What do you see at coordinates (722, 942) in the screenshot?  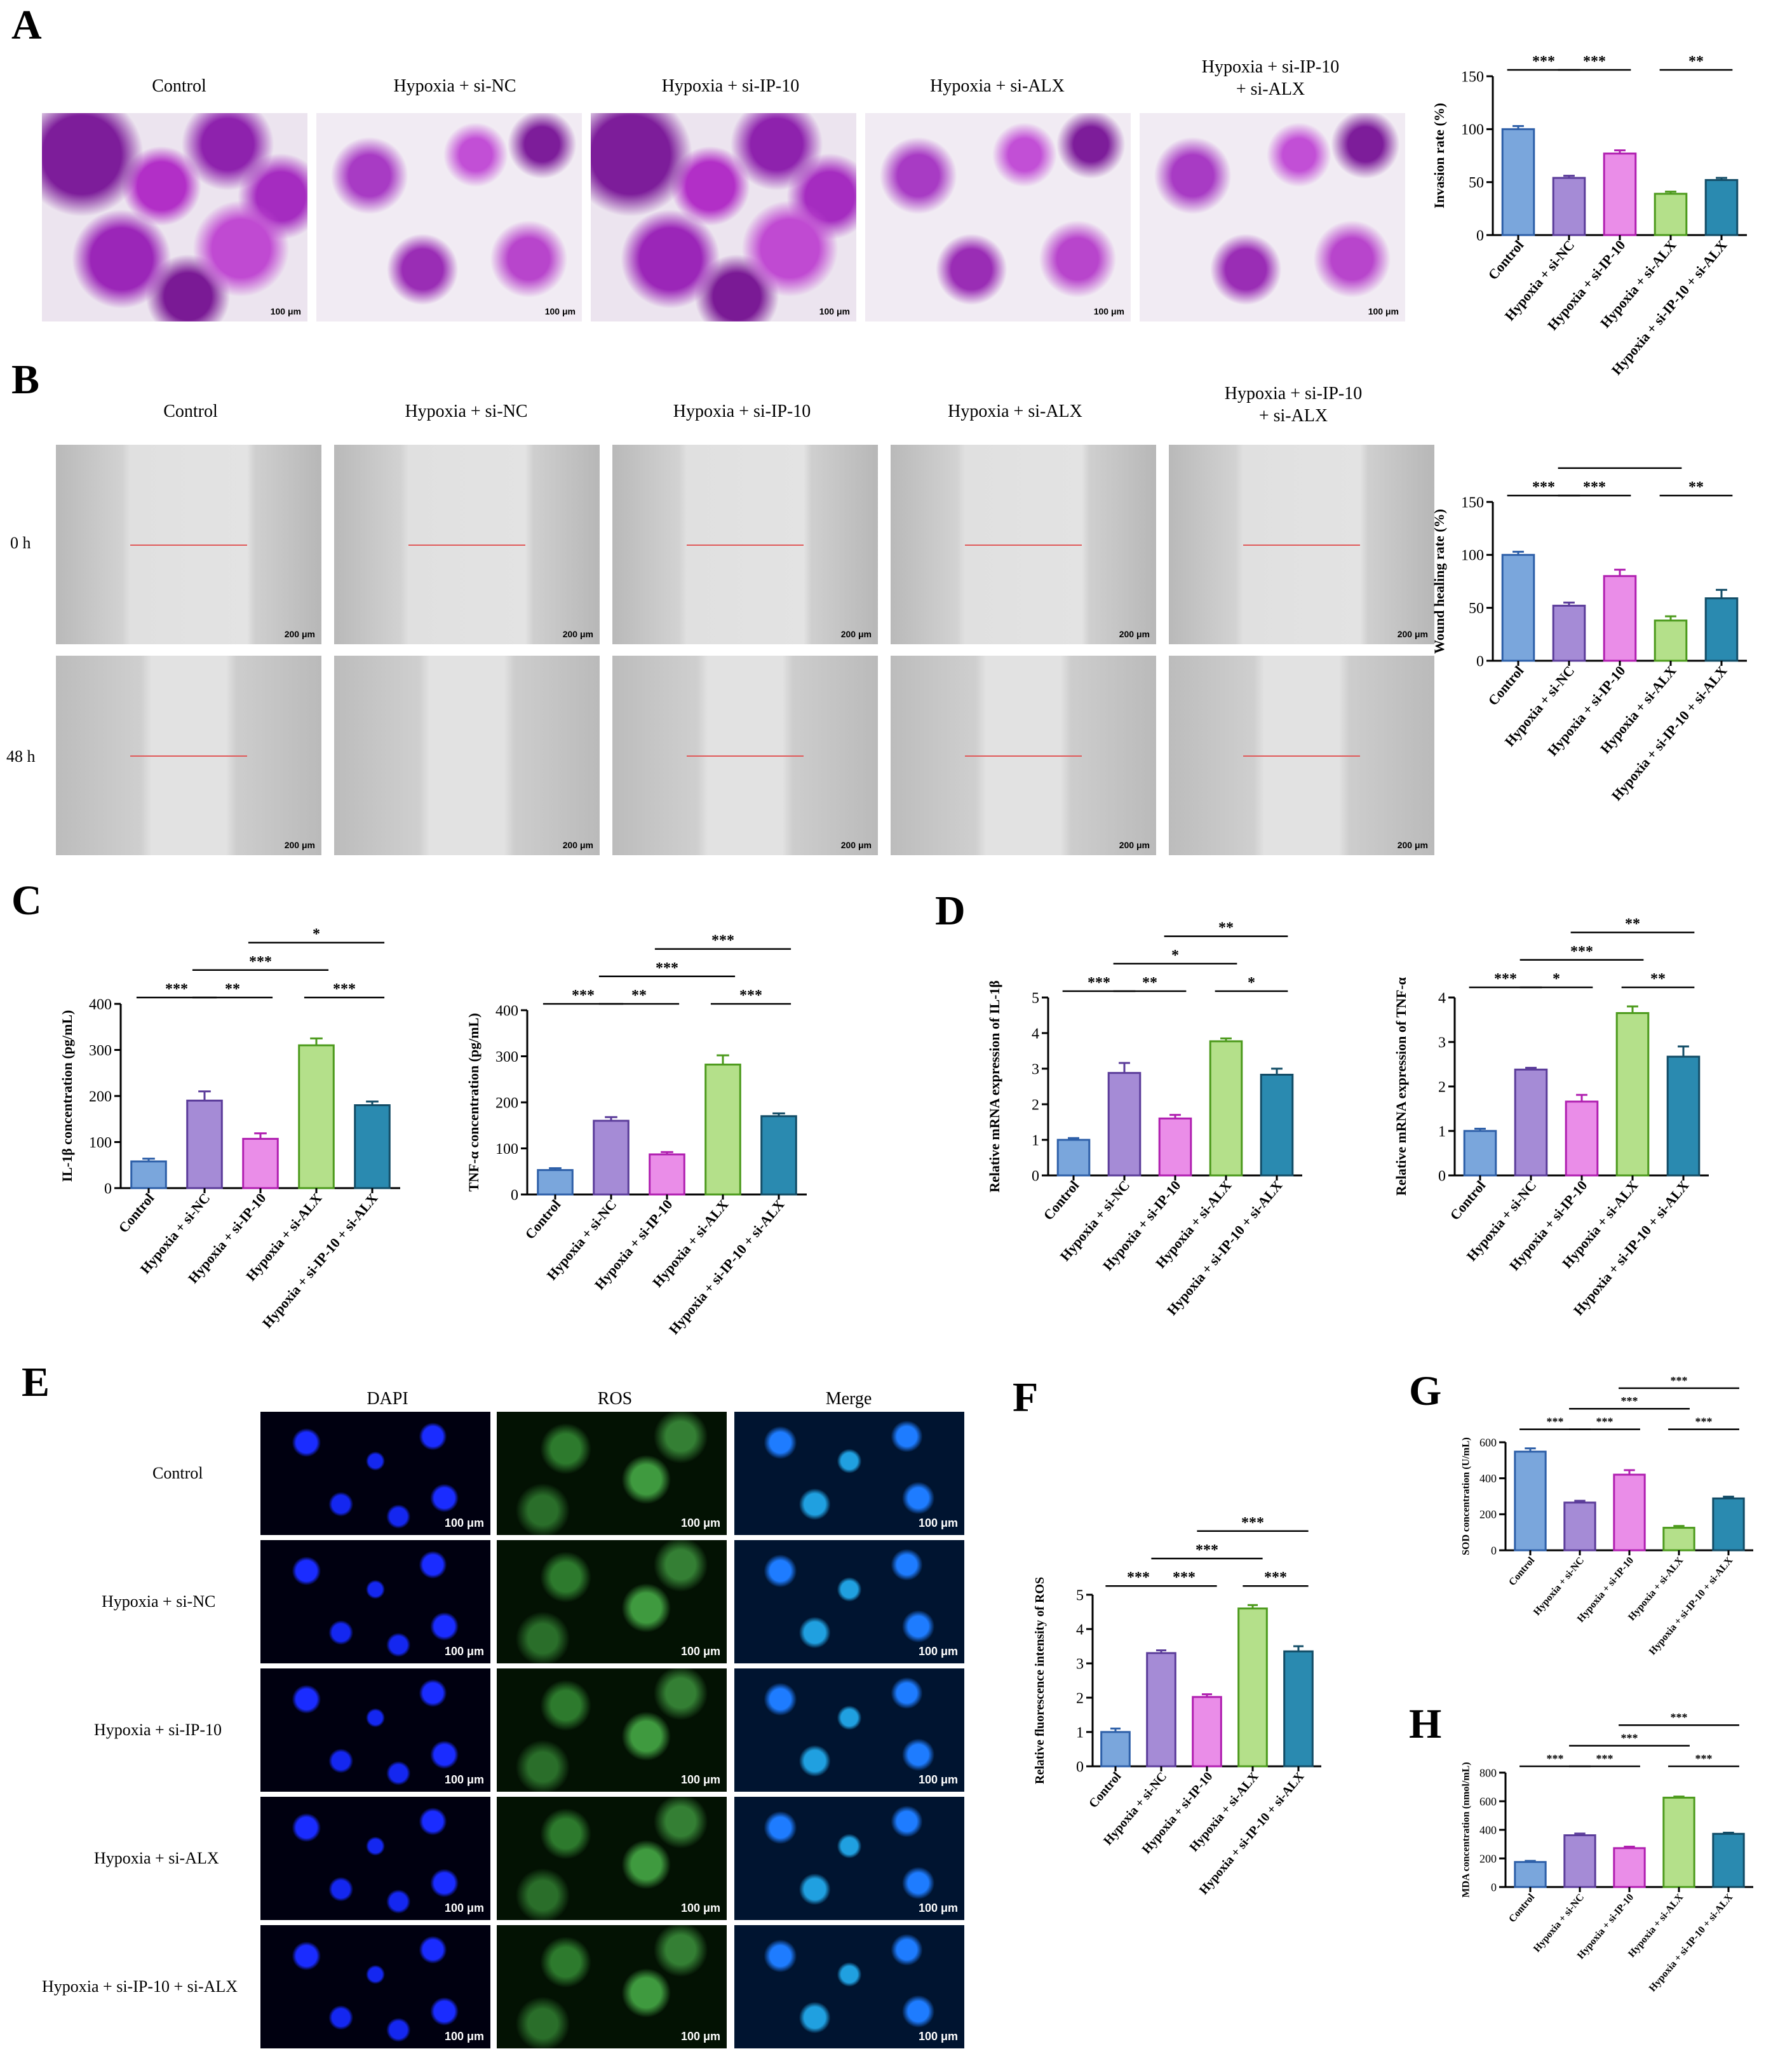 I see `significance-label-4: ***` at bounding box center [722, 942].